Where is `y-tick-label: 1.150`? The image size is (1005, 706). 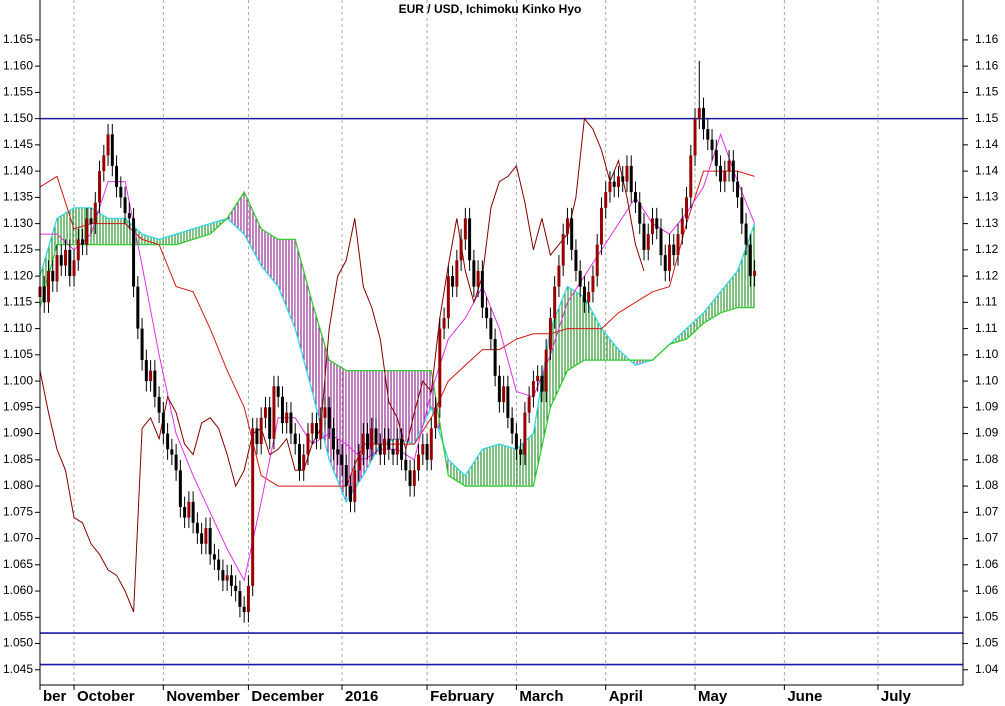 y-tick-label: 1.150 is located at coordinates (18, 118).